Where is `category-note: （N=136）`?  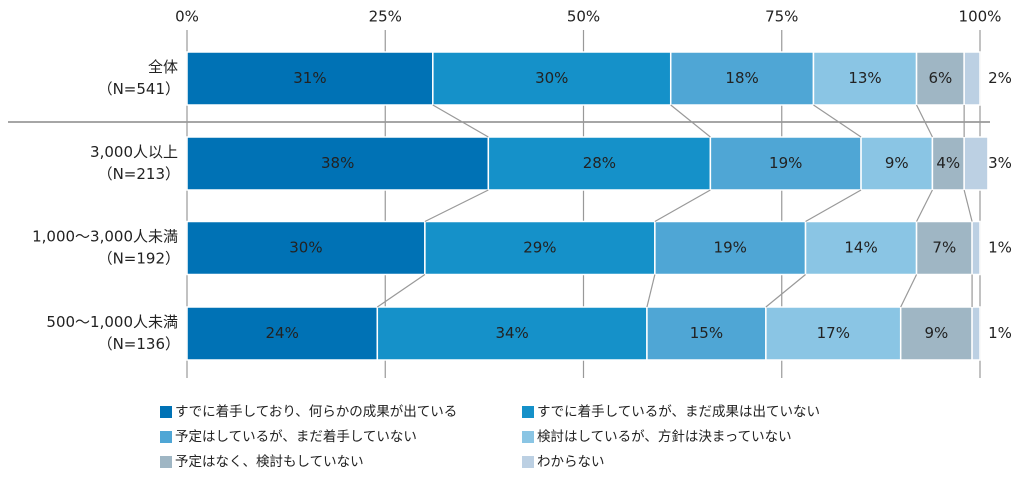
category-note: （N=136） is located at coordinates (139, 344).